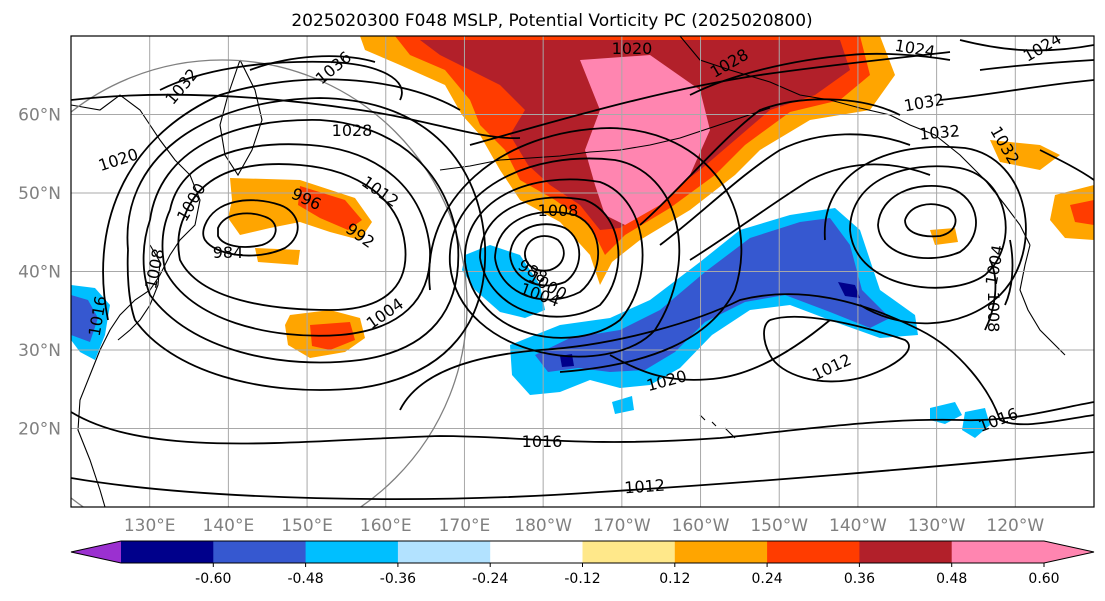 The image size is (1105, 601). Describe the element at coordinates (951, 579) in the screenshot. I see `colorbar-tick-label: 0.48` at that location.